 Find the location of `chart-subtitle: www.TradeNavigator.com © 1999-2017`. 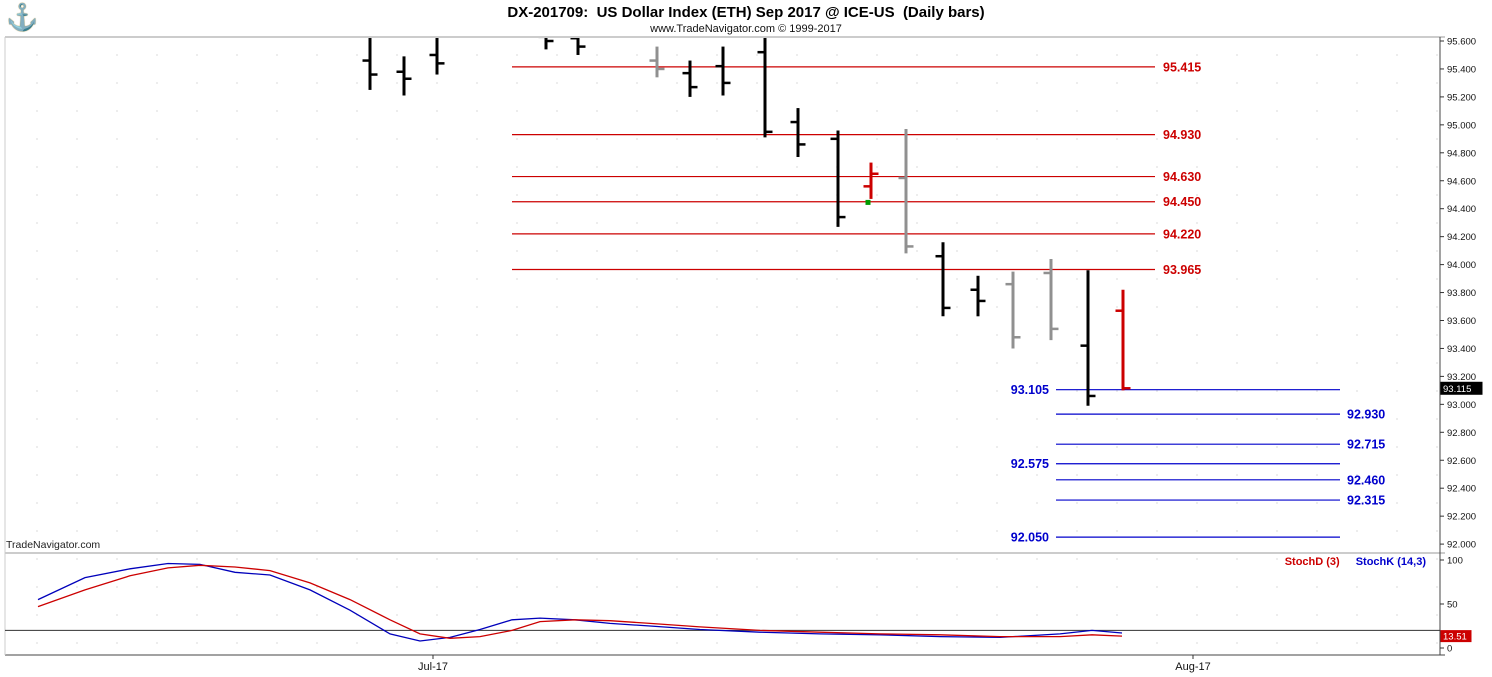

chart-subtitle: www.TradeNavigator.com © 1999-2017 is located at coordinates (746, 29).